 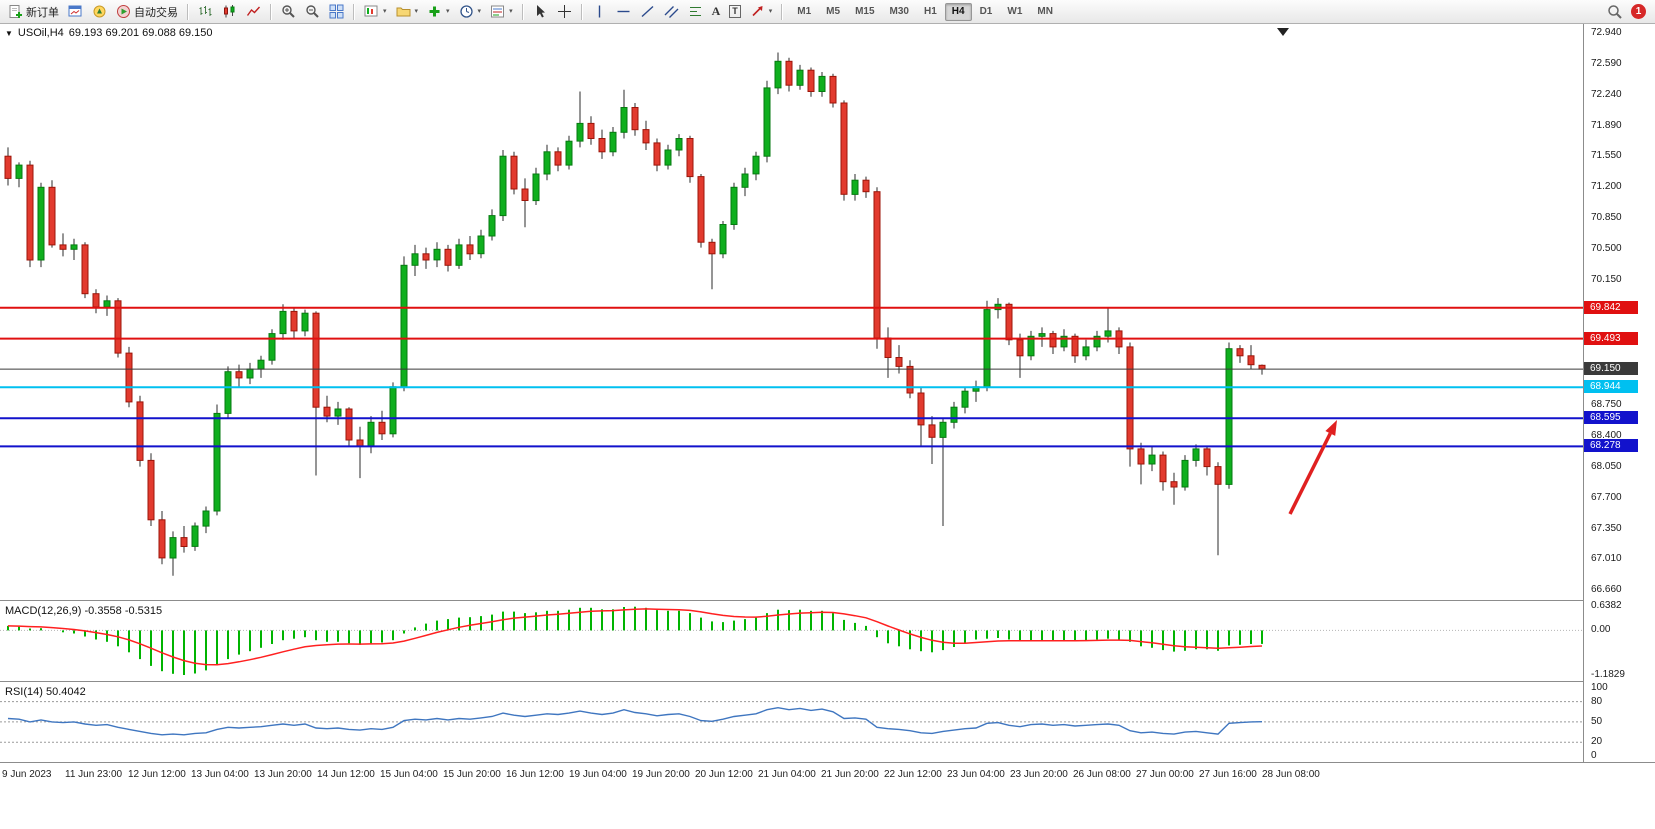 I want to click on text-tool-button: A, so click(x=716, y=12).